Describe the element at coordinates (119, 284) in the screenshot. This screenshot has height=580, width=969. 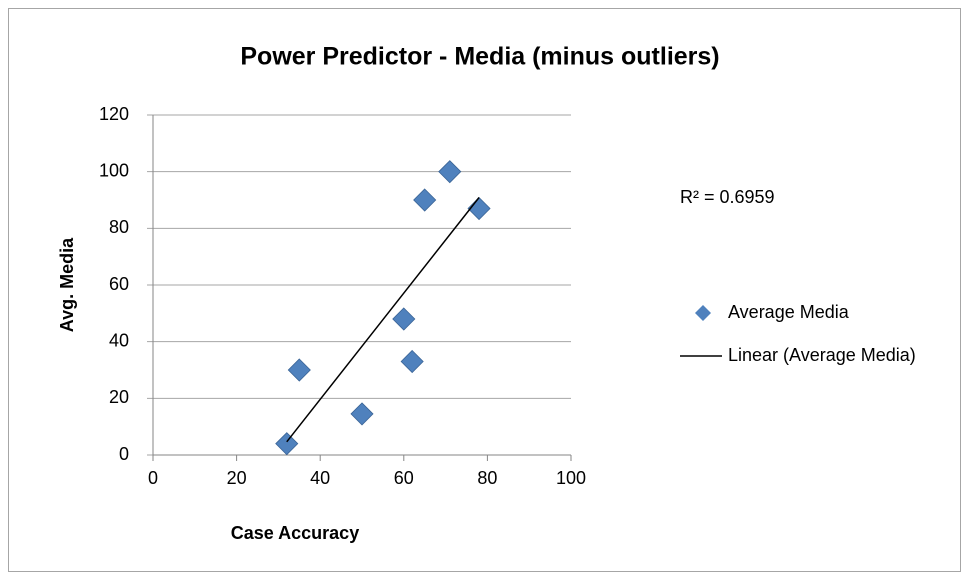
I see `y-tick-label: 60` at that location.